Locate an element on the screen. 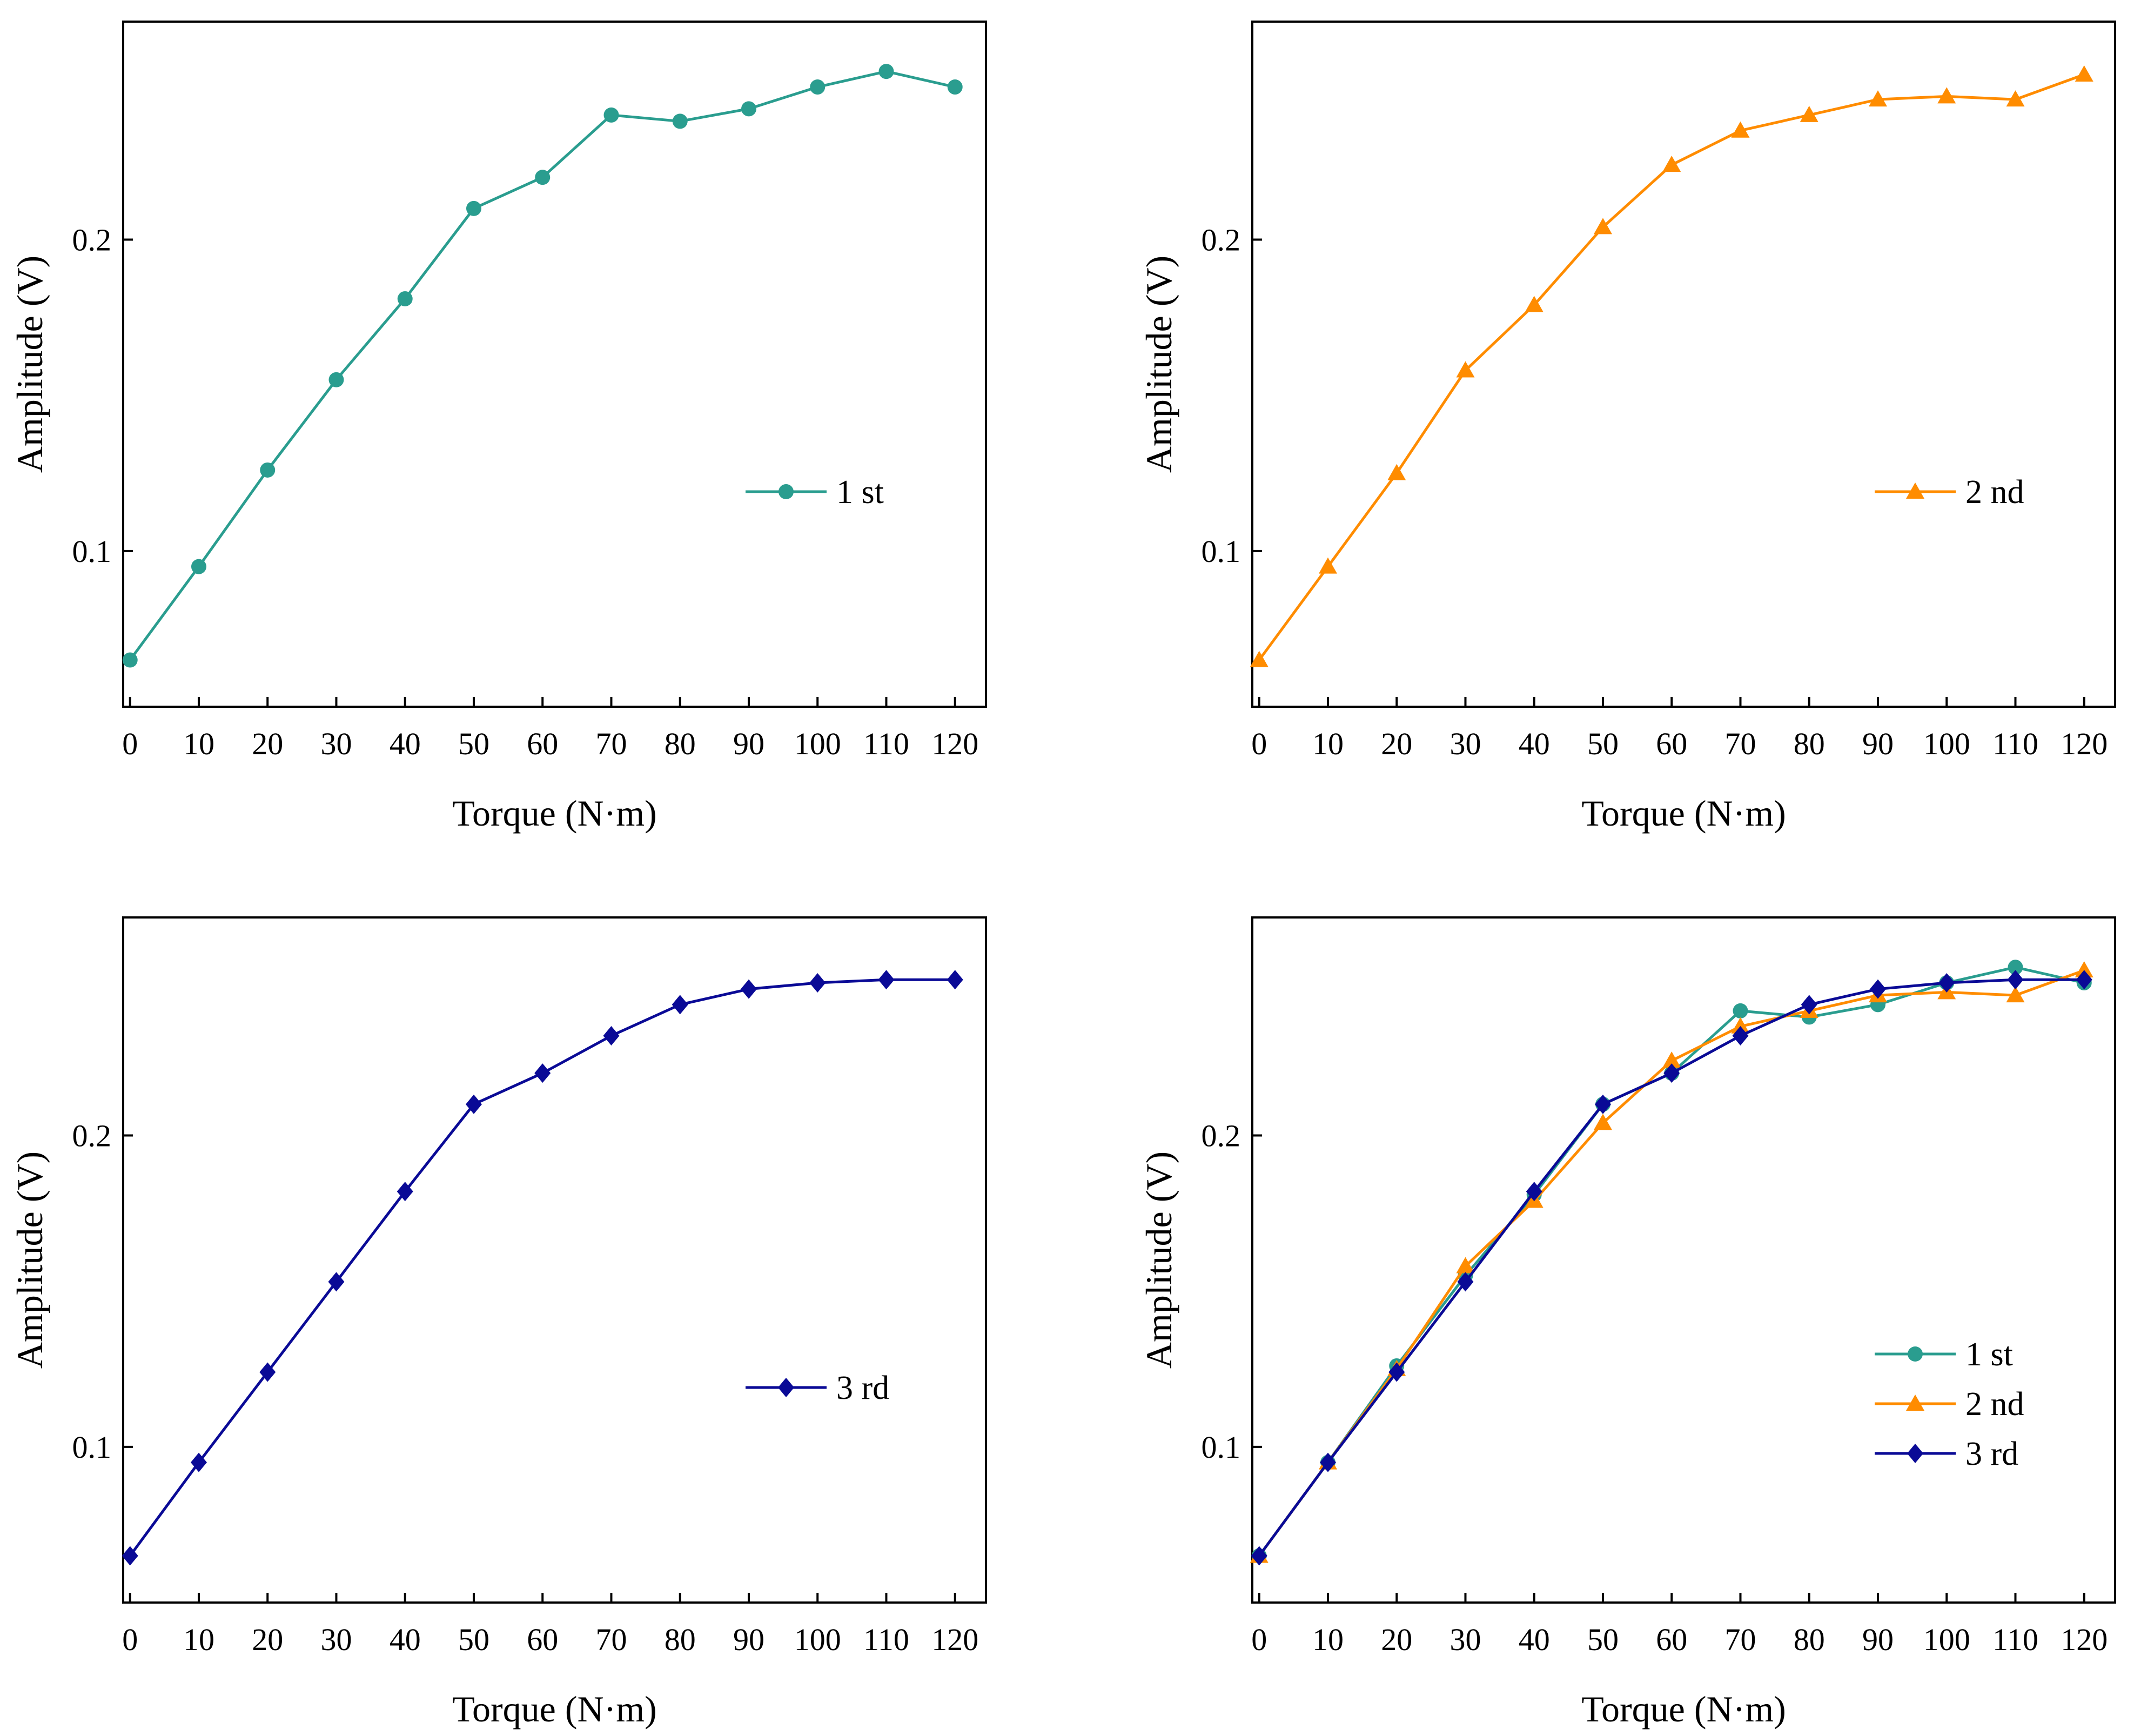  legend-marker-diamond is located at coordinates (786, 1388).